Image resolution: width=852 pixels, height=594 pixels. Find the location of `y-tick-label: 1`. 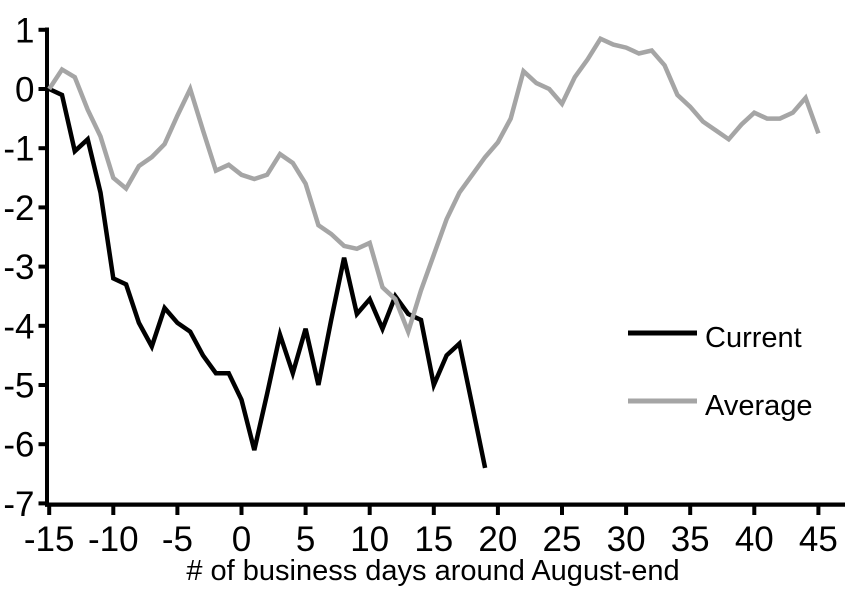

y-tick-label: 1 is located at coordinates (24, 30).